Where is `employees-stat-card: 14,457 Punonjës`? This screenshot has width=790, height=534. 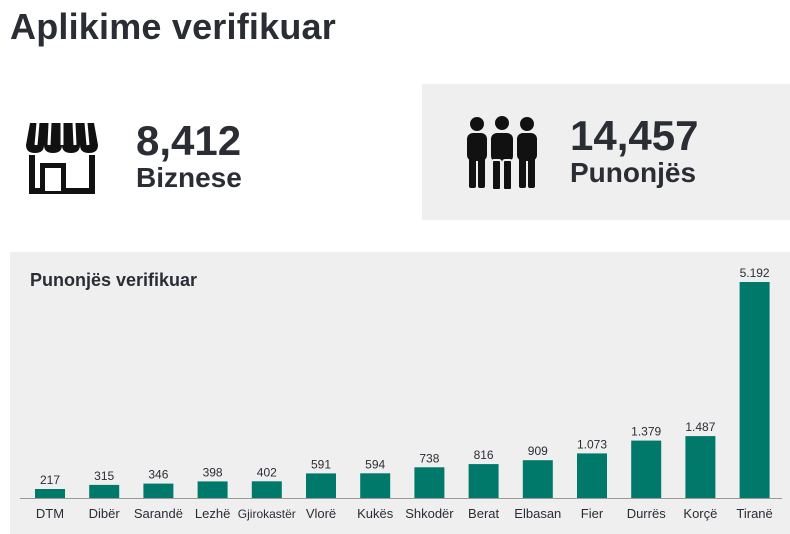 employees-stat-card: 14,457 Punonjës is located at coordinates (606, 152).